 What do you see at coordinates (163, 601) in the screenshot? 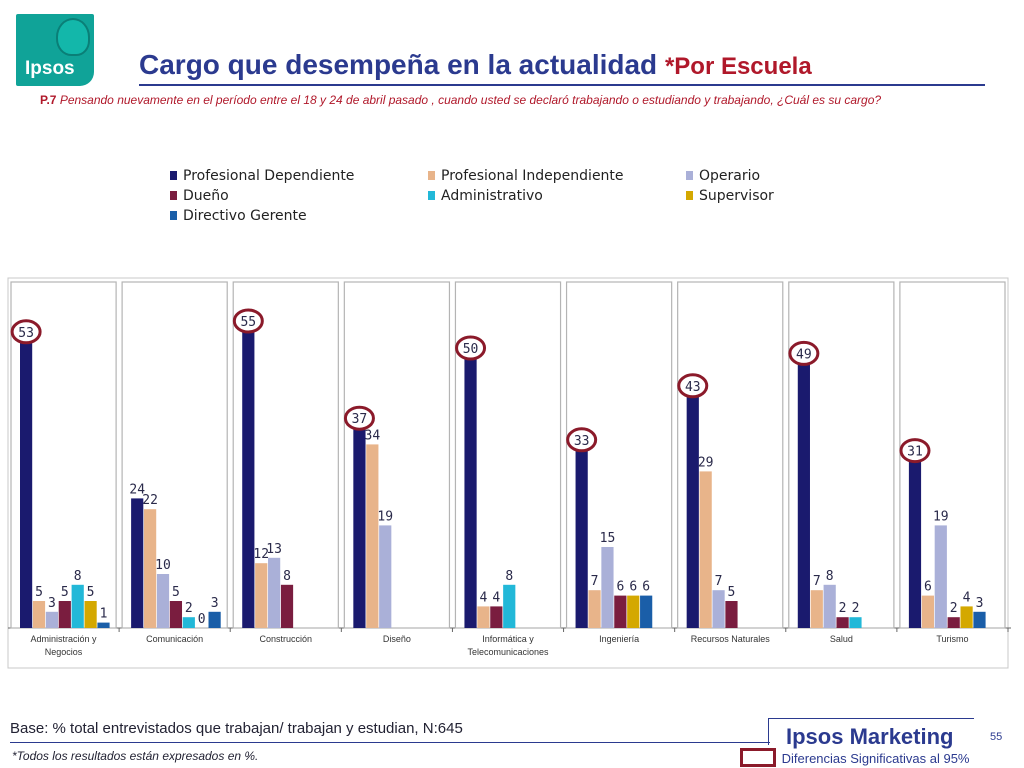
I see `bar-comunicacion-operario` at bounding box center [163, 601].